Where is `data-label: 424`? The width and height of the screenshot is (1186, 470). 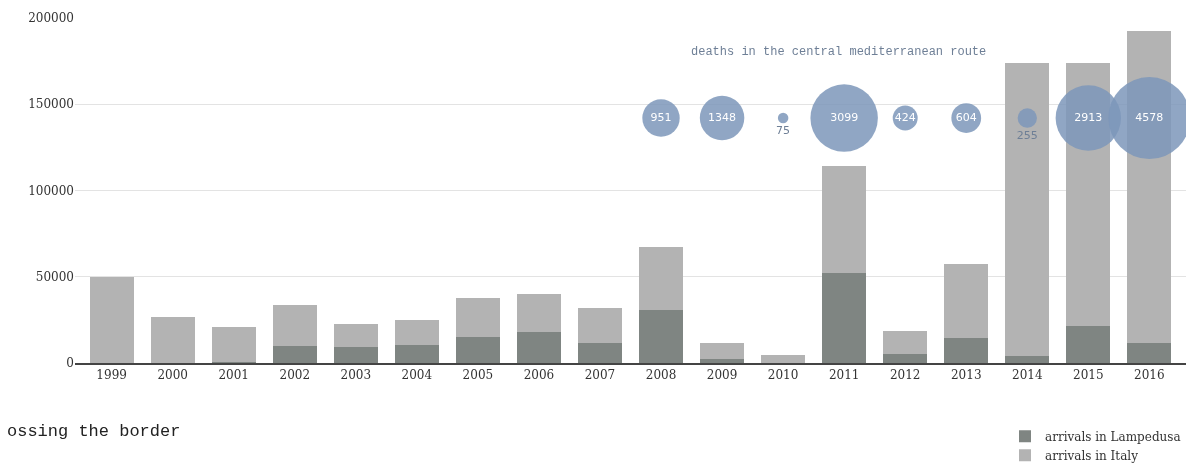
data-label: 424 is located at coordinates (905, 117).